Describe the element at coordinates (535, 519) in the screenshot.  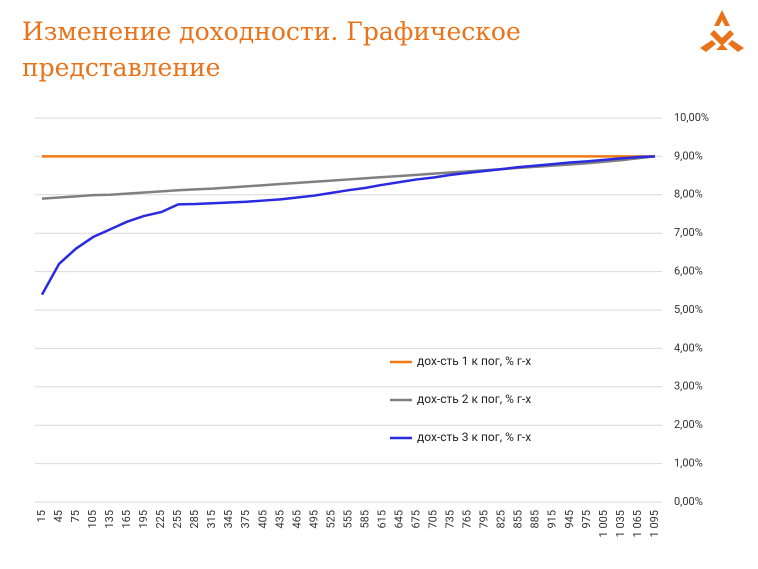
I see `x-tick-label: 885` at that location.